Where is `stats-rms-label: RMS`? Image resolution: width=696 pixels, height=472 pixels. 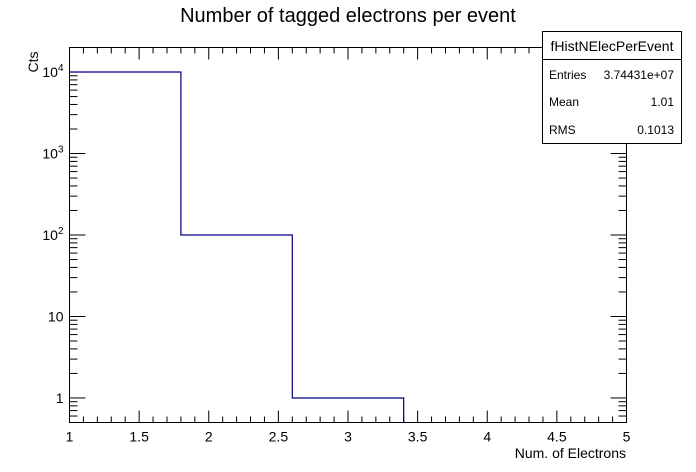 stats-rms-label: RMS is located at coordinates (562, 130).